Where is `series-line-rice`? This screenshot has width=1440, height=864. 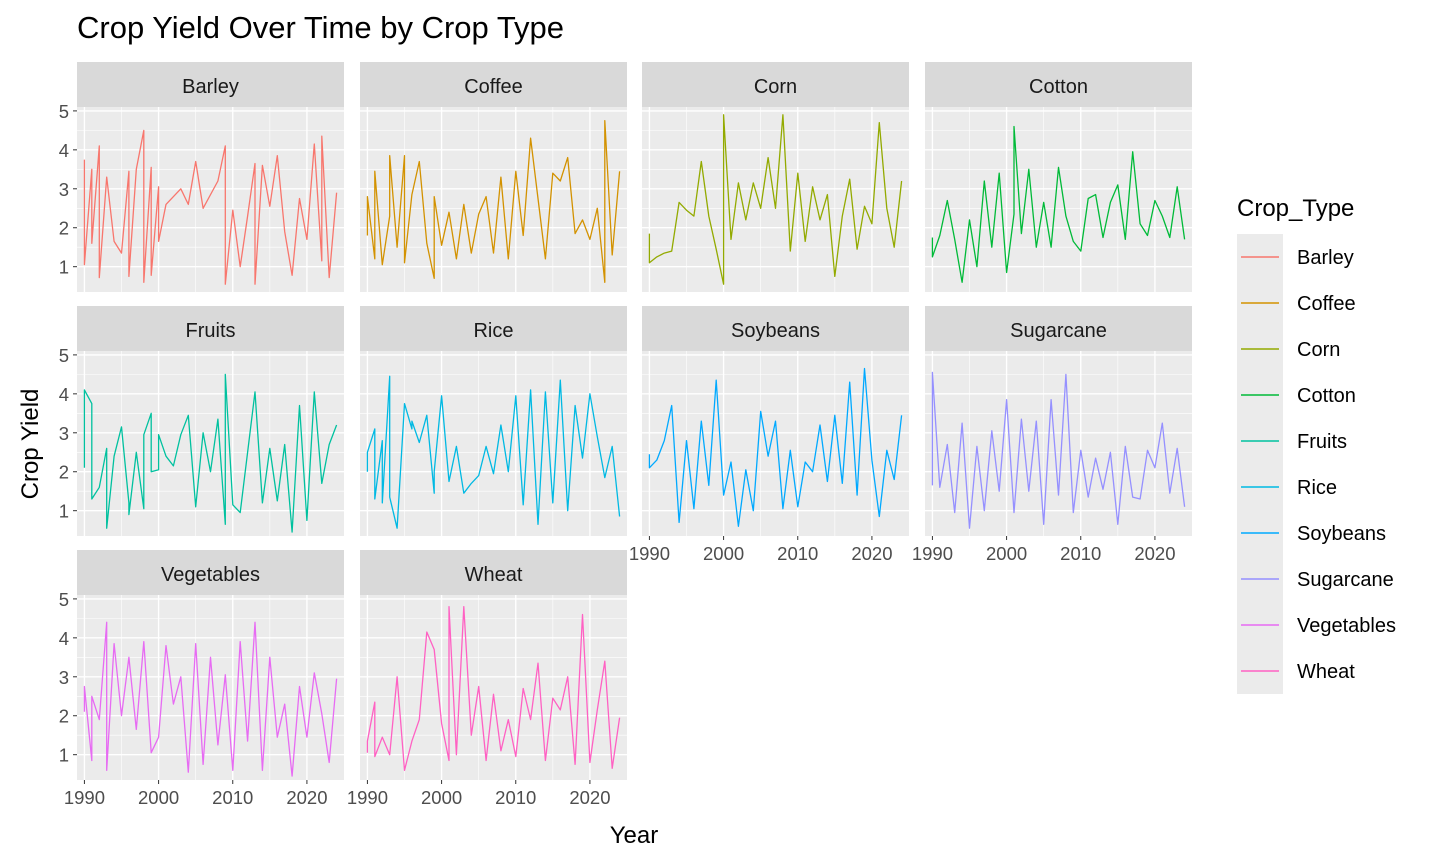
series-line-rice is located at coordinates (493, 452).